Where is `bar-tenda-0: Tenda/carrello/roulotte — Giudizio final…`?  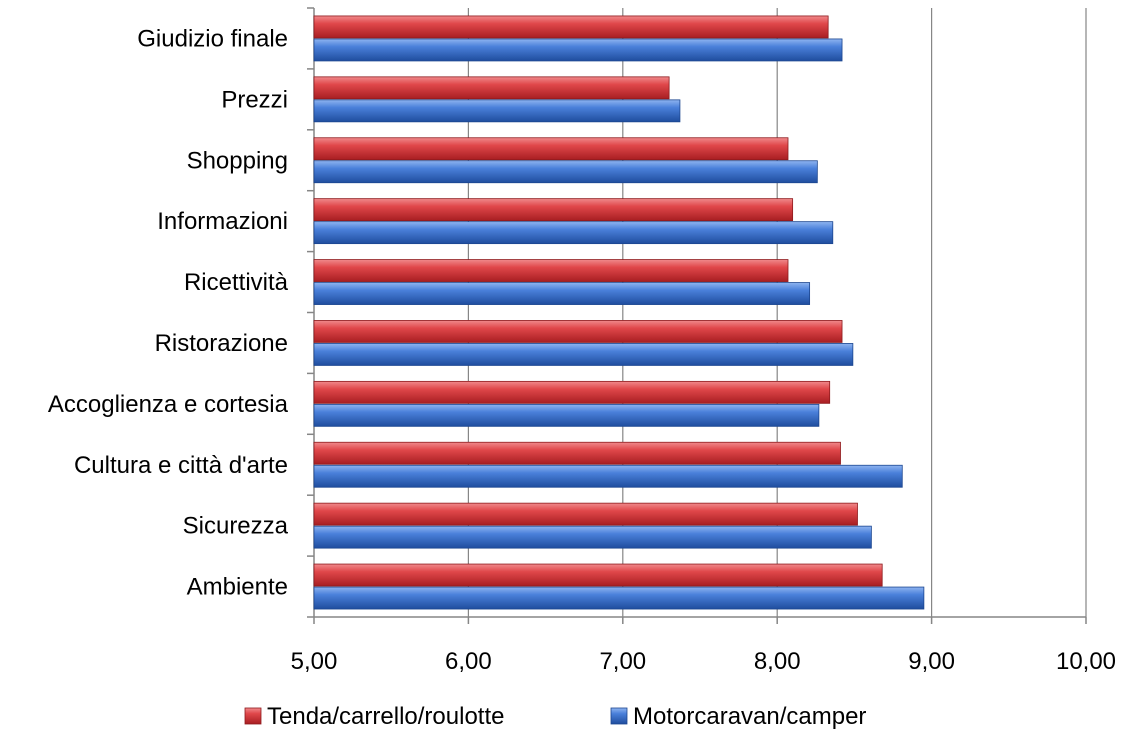
bar-tenda-0: Tenda/carrello/roulotte — Giudizio final… is located at coordinates (571, 27).